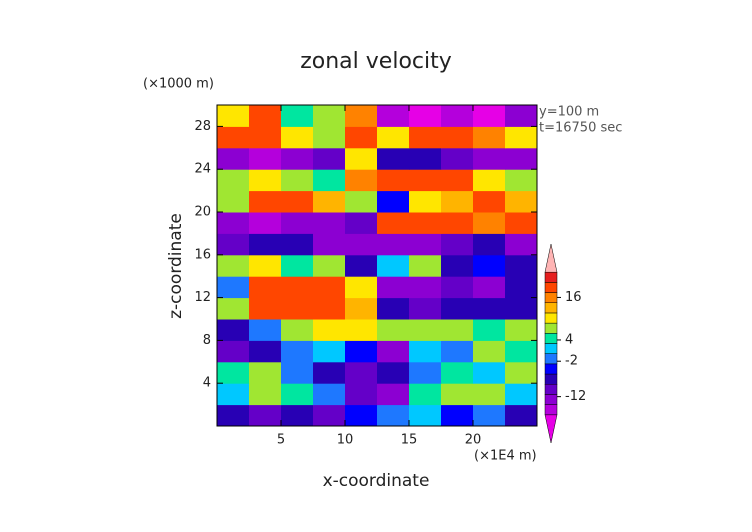 This screenshot has height=532, width=752. What do you see at coordinates (575, 396) in the screenshot?
I see `colorbar-tick-label: -12` at bounding box center [575, 396].